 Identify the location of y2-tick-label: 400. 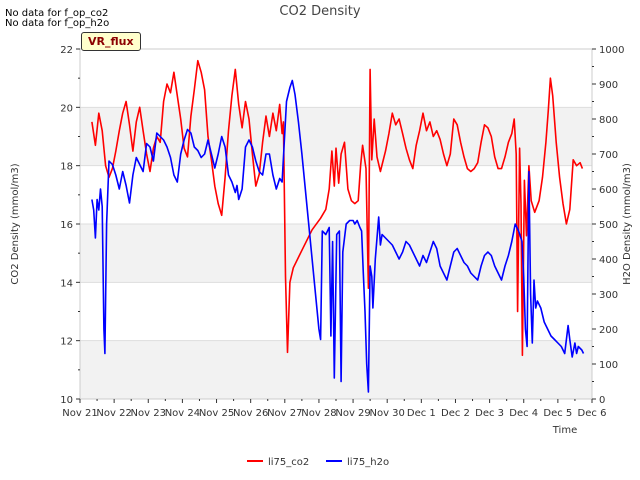
(608, 260).